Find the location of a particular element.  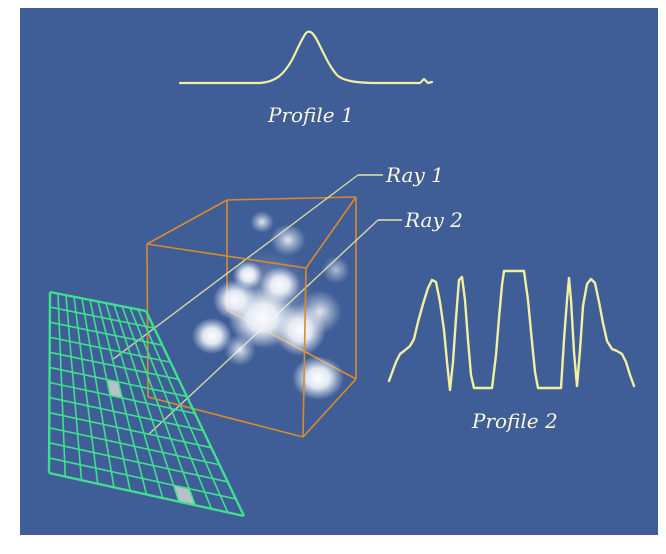

profile-2-label: Profile 2 is located at coordinates (514, 421).